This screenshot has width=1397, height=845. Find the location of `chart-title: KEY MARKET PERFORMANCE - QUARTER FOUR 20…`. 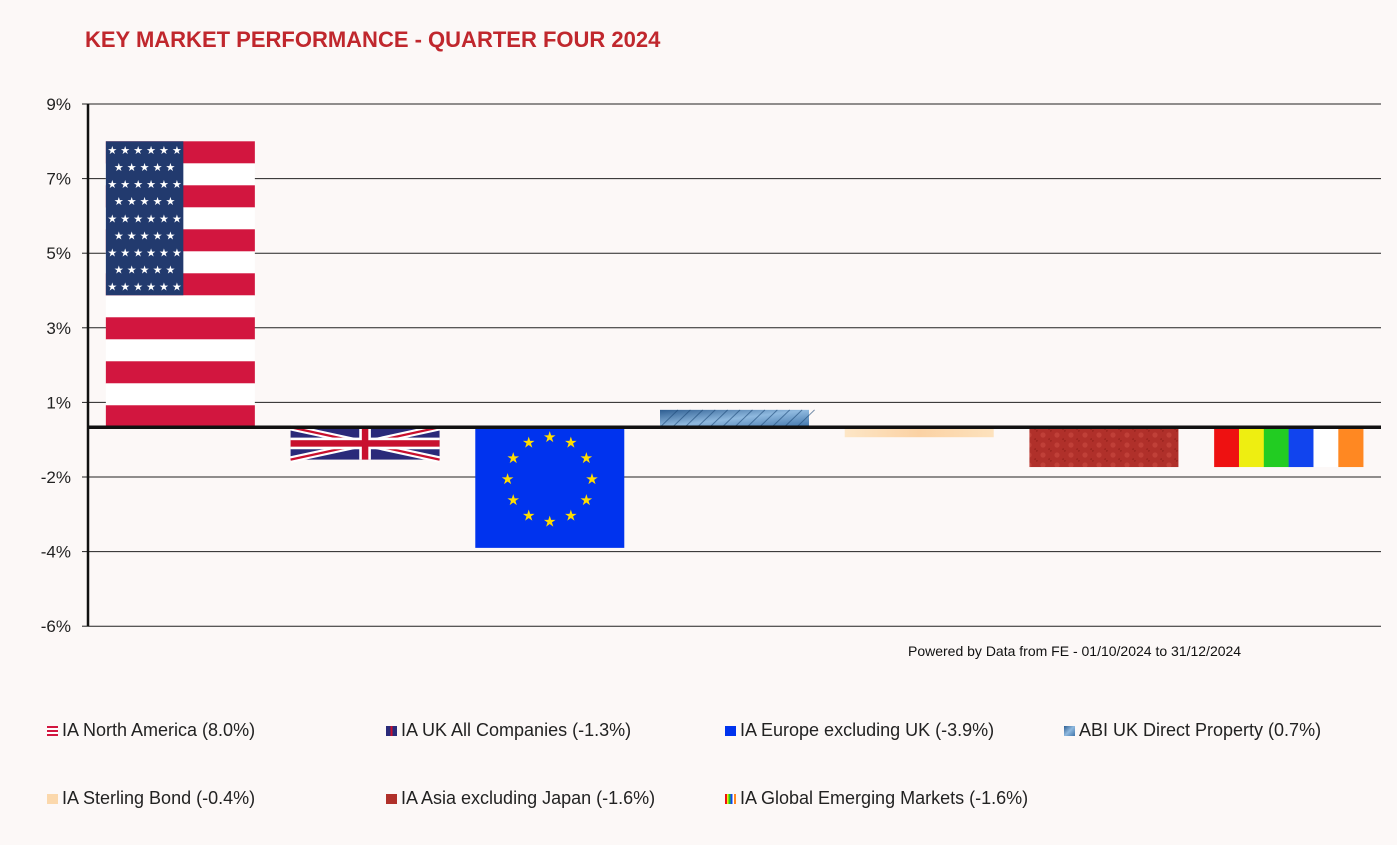

chart-title: KEY MARKET PERFORMANCE - QUARTER FOUR 20… is located at coordinates (373, 39).